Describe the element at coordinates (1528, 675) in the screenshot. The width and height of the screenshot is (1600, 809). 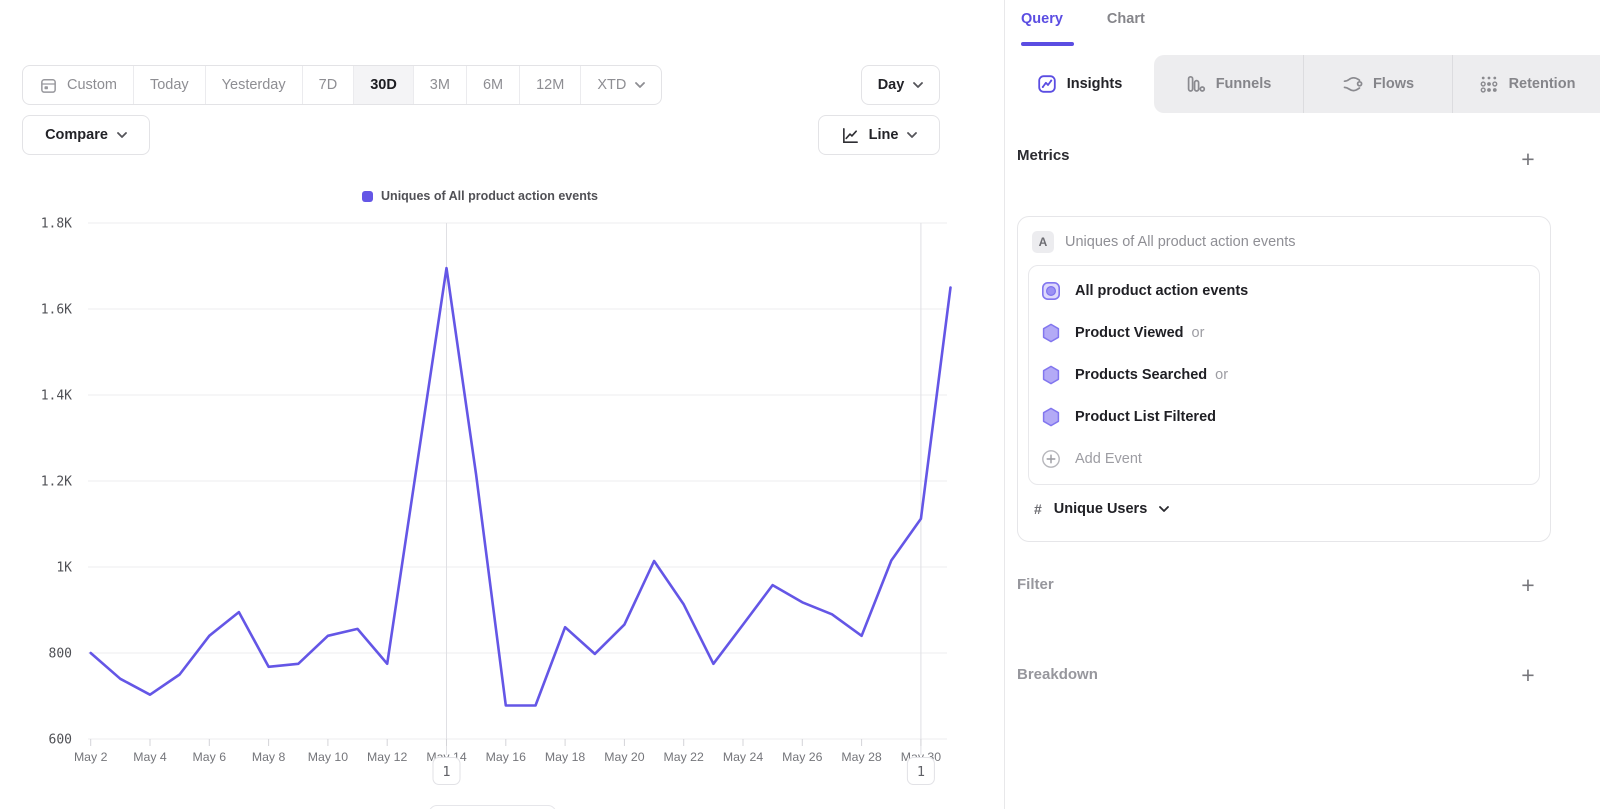
I see `add-breakdown-button: +` at that location.